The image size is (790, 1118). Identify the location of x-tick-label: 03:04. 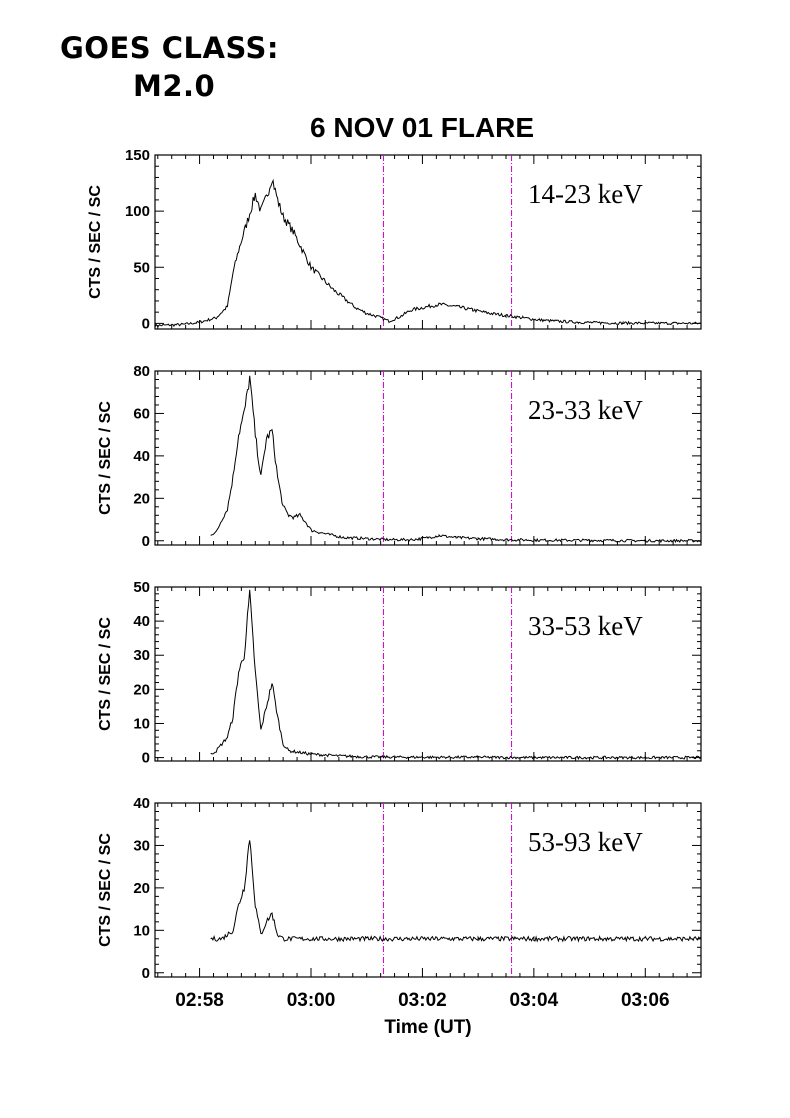
(534, 1000).